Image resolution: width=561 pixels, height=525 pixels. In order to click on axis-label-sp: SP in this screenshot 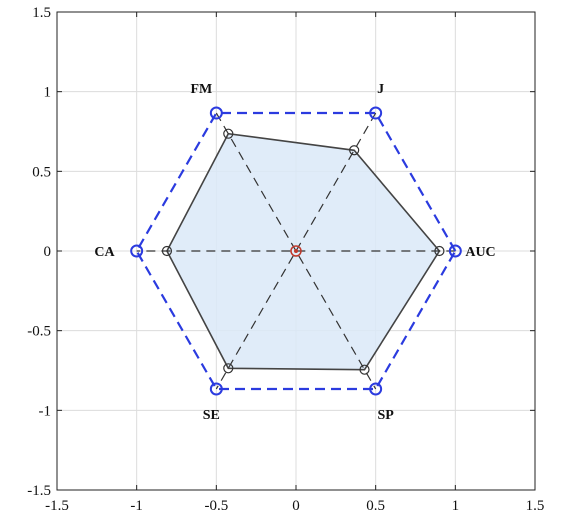, I will do `click(385, 415)`.